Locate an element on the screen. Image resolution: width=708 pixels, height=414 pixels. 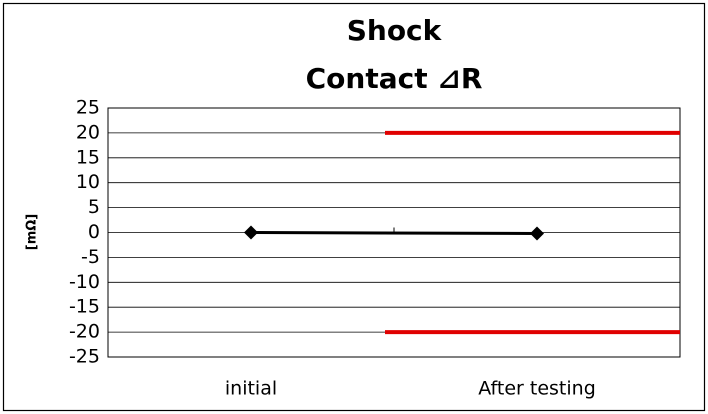
x-tick-label: initial is located at coordinates (251, 389).